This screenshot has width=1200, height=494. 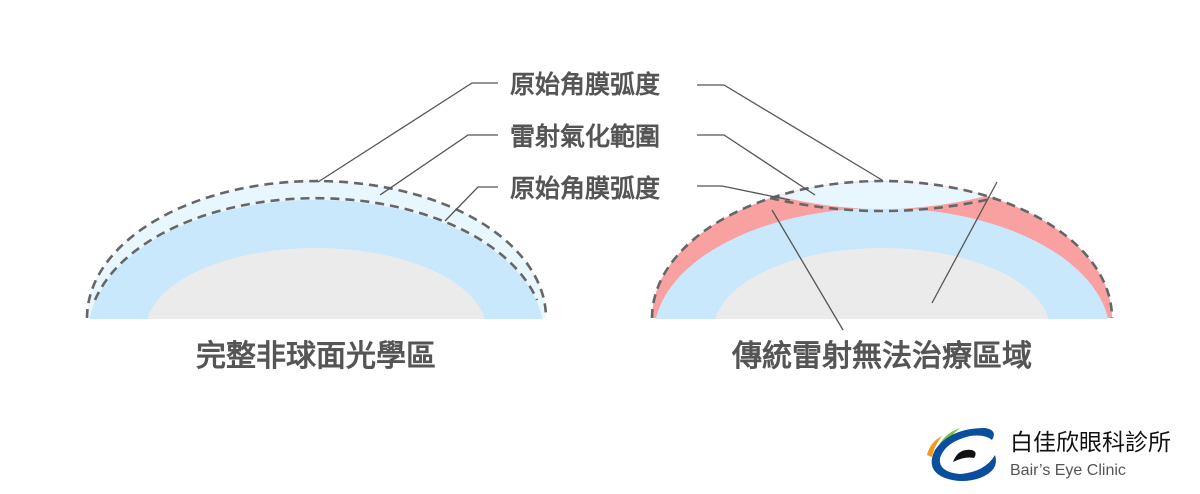 I want to click on logo-name-zh: 白佳欣眼科診所, so click(x=1090, y=443).